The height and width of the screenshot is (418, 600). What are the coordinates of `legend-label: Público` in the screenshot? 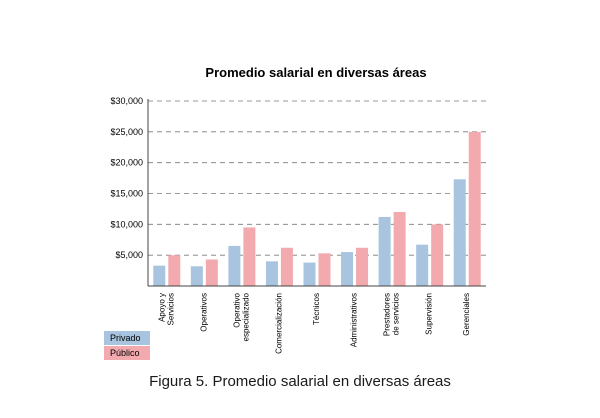 It's located at (125, 353).